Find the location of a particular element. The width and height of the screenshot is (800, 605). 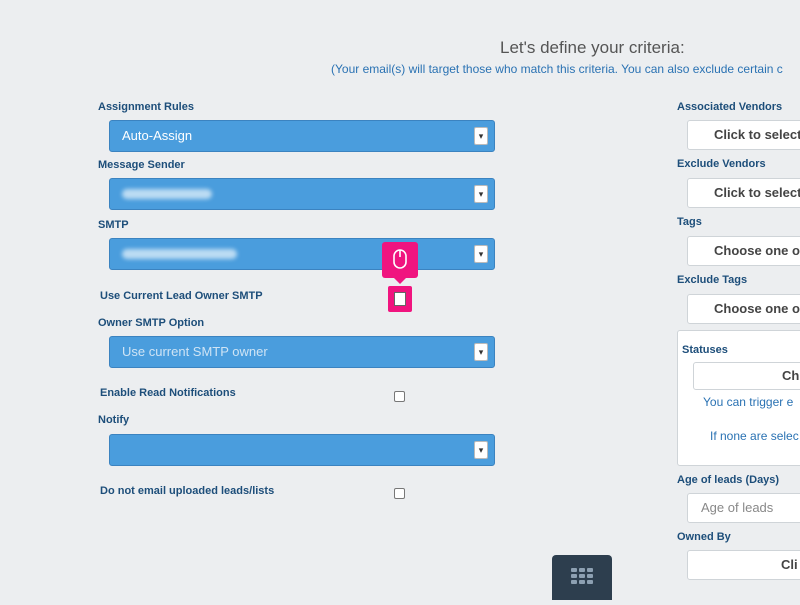

statuses-select: Ch is located at coordinates (746, 376).